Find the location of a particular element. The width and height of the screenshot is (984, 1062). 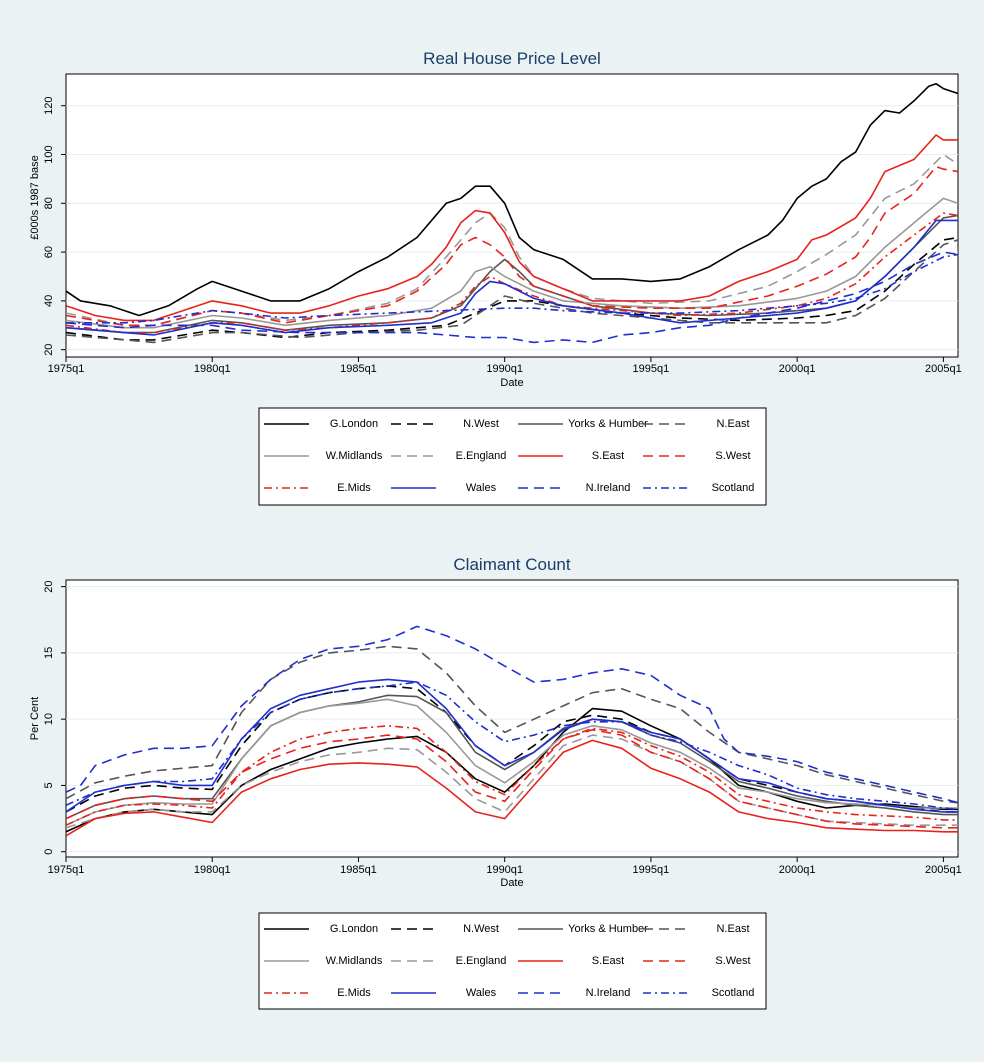

y-tick-label: 0 is located at coordinates (49, 852).